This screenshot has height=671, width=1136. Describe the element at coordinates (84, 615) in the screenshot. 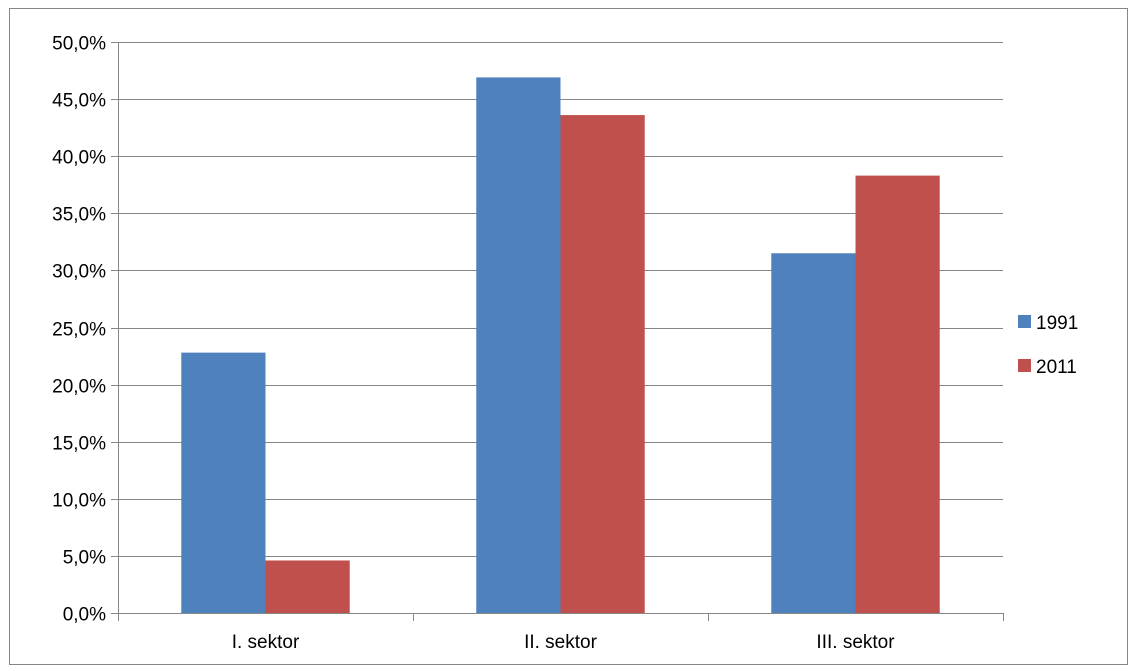

I see `y-tick-label: 0,0%` at that location.